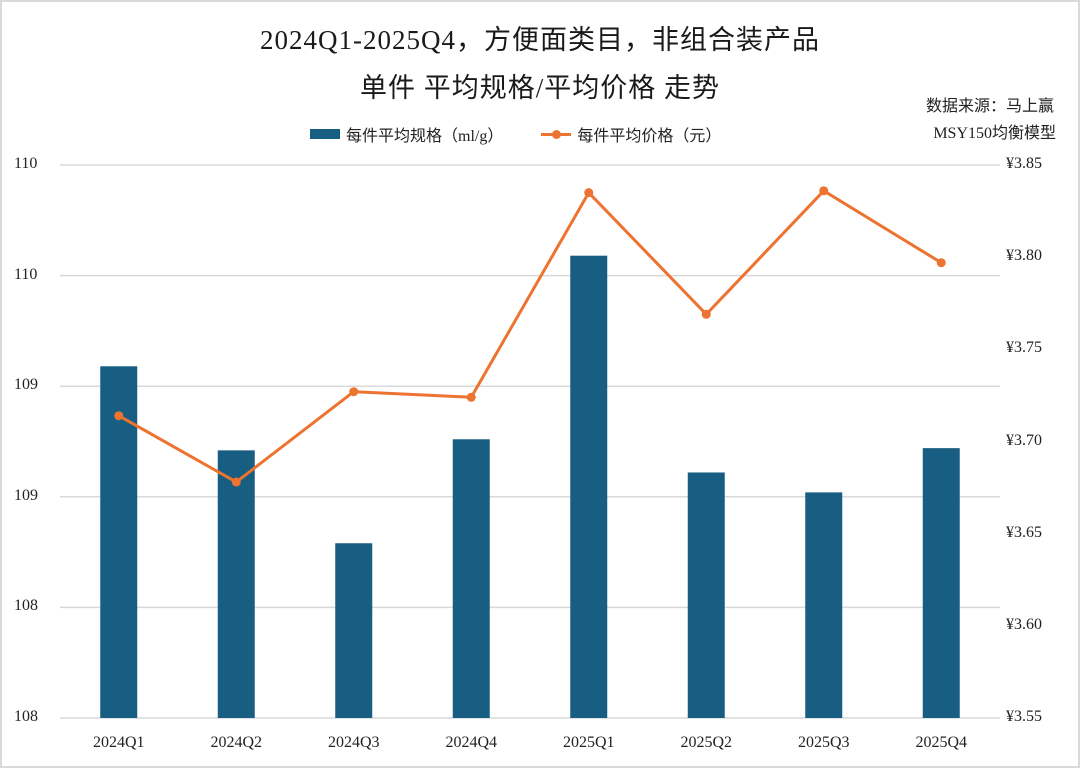 Image resolution: width=1080 pixels, height=768 pixels. What do you see at coordinates (706, 742) in the screenshot?
I see `x-axis-tick: 2025Q2` at bounding box center [706, 742].